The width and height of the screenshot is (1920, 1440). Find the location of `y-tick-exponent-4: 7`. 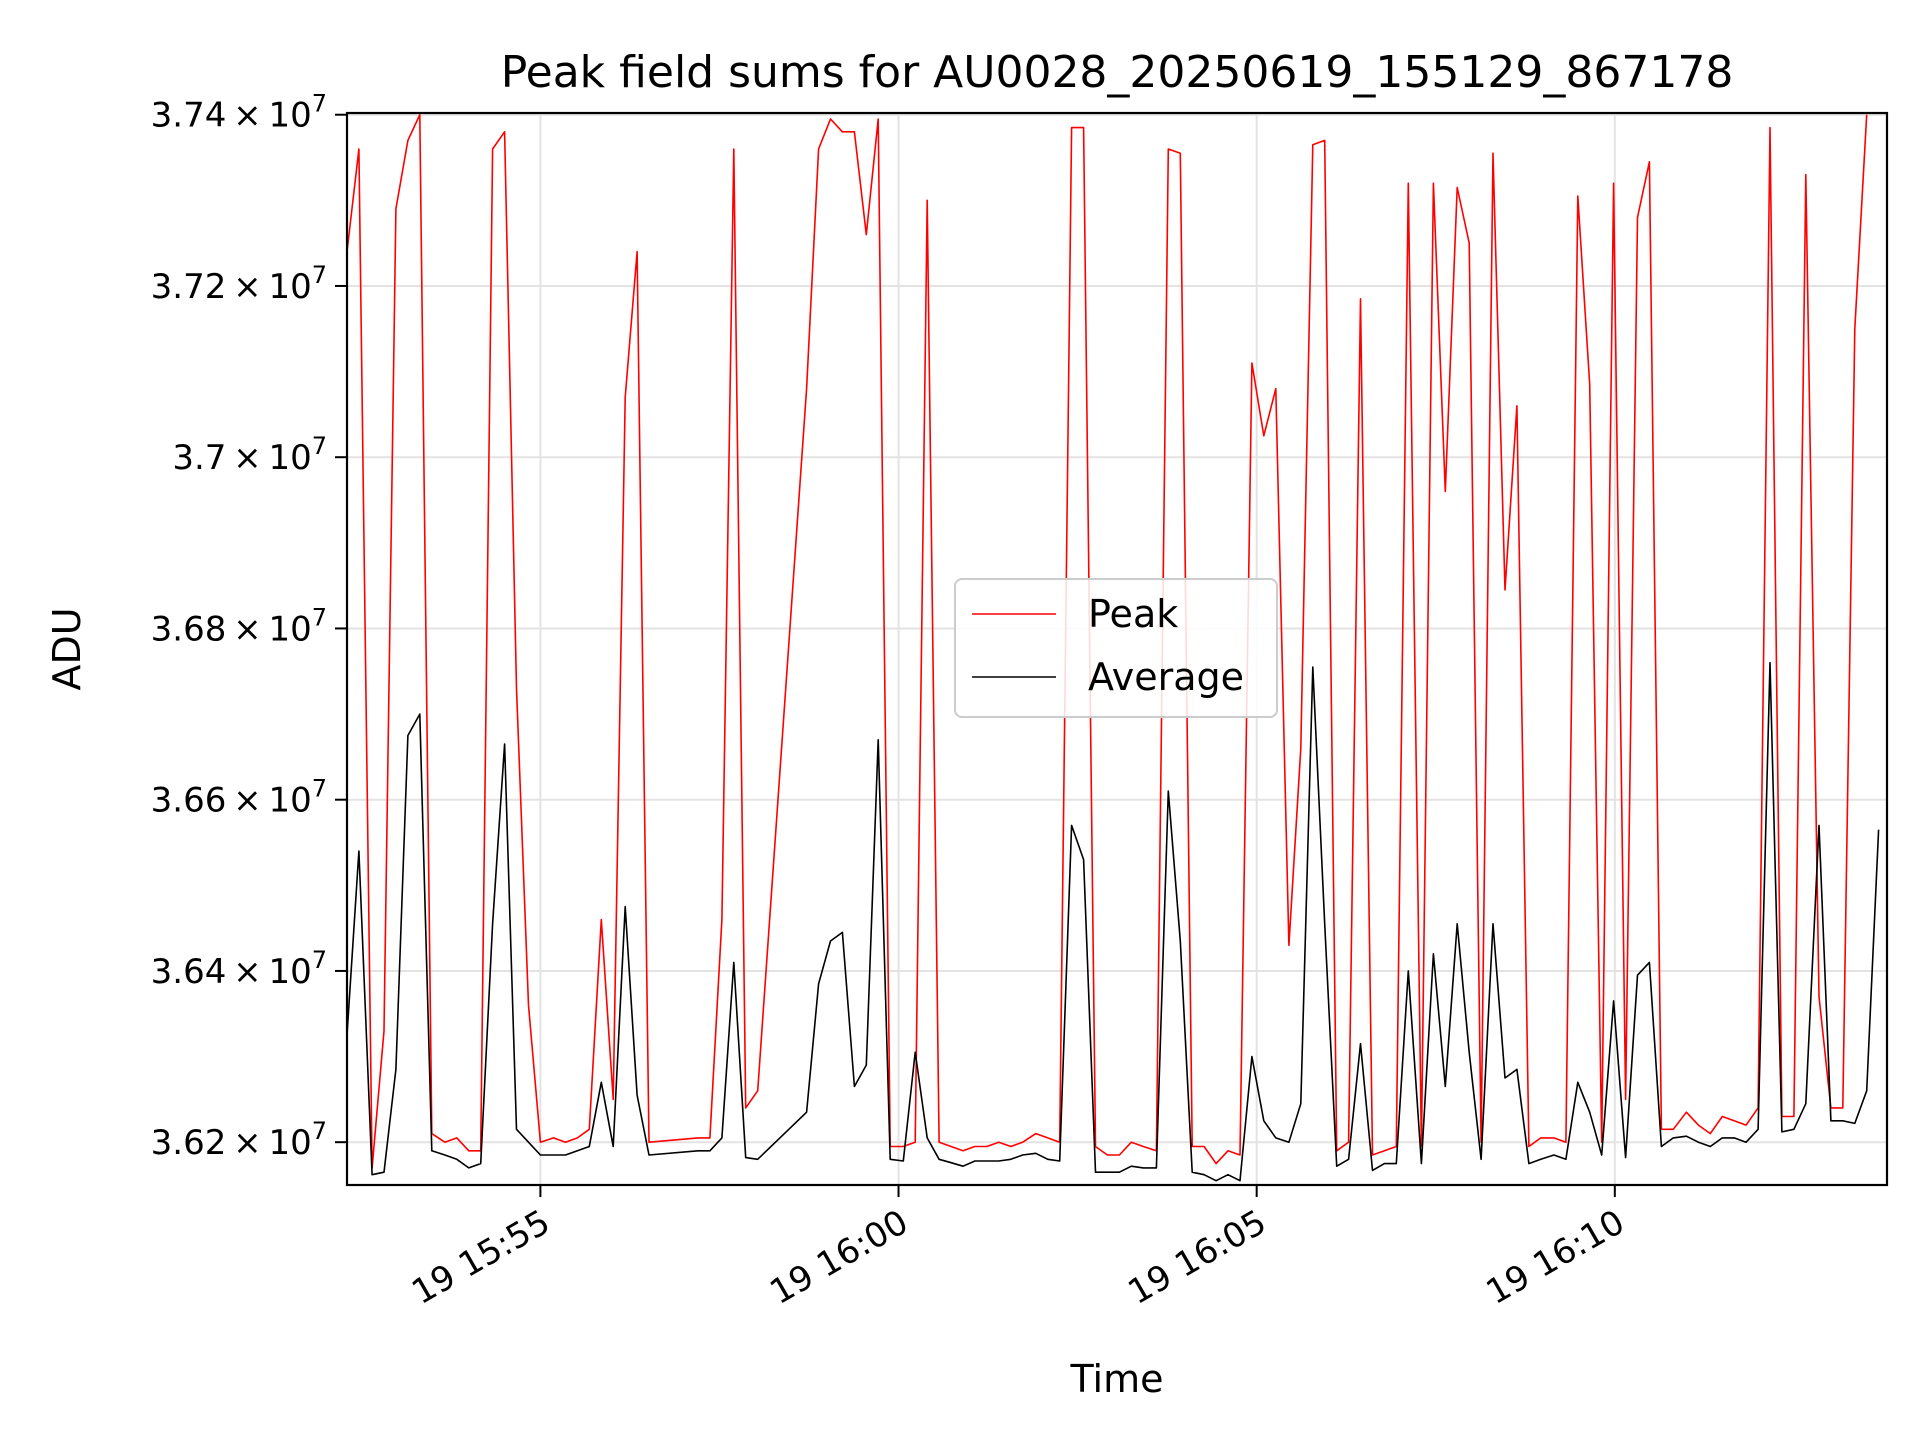

y-tick-exponent-4: 7 is located at coordinates (319, 446).